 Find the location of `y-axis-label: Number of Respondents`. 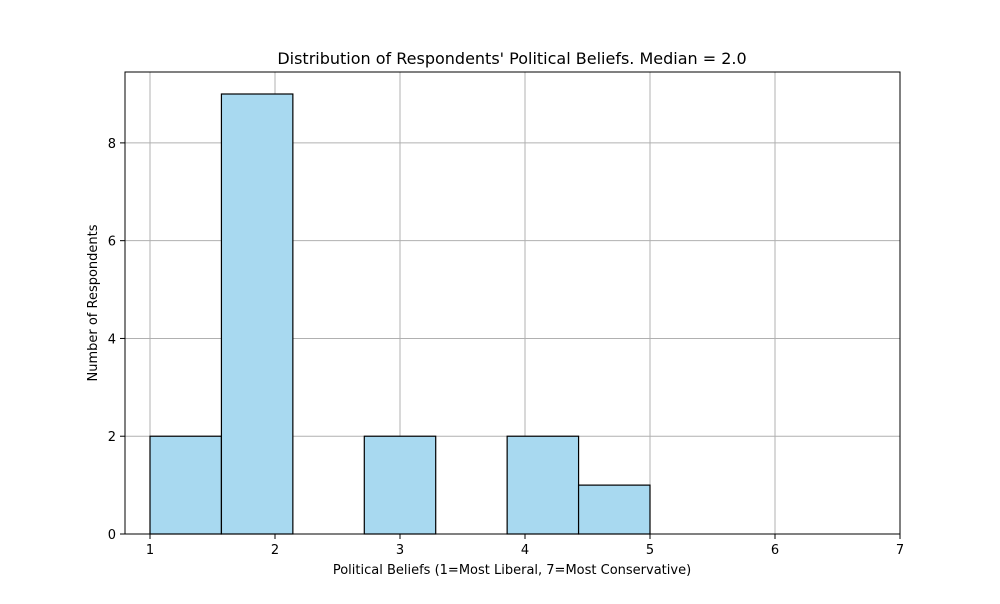

y-axis-label: Number of Respondents is located at coordinates (93, 302).